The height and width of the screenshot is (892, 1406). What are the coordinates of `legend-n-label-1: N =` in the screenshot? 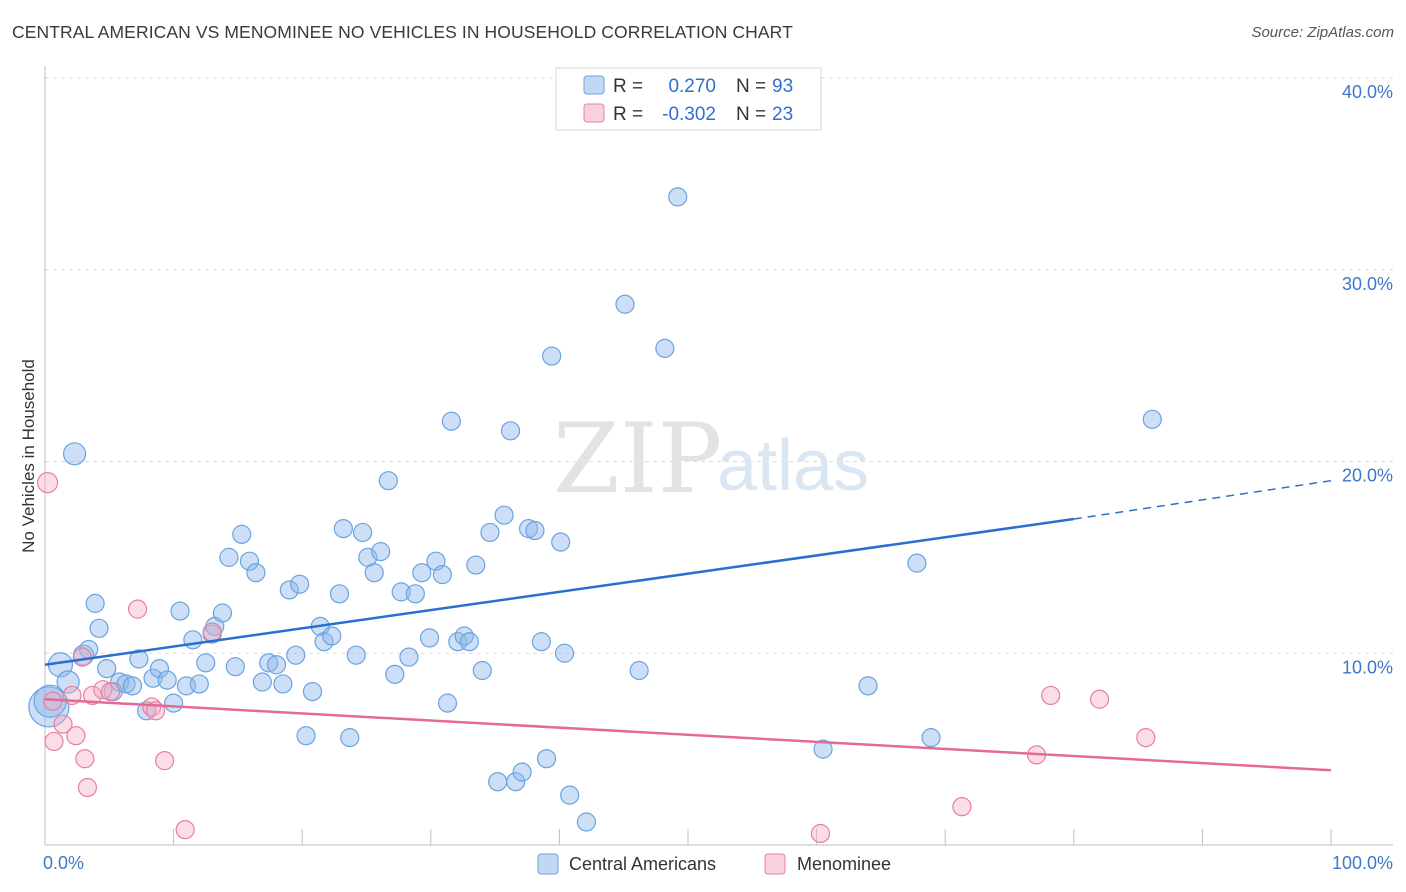 It's located at (751, 86).